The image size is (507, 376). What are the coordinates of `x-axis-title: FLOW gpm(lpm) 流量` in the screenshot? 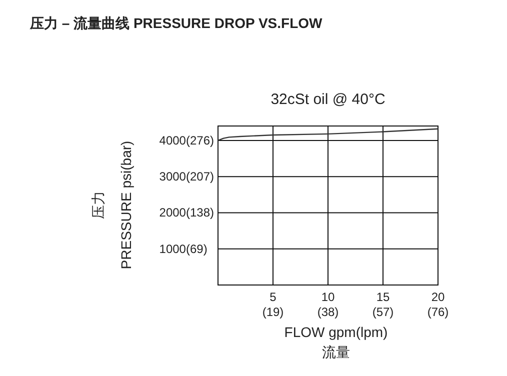 It's located at (336, 342).